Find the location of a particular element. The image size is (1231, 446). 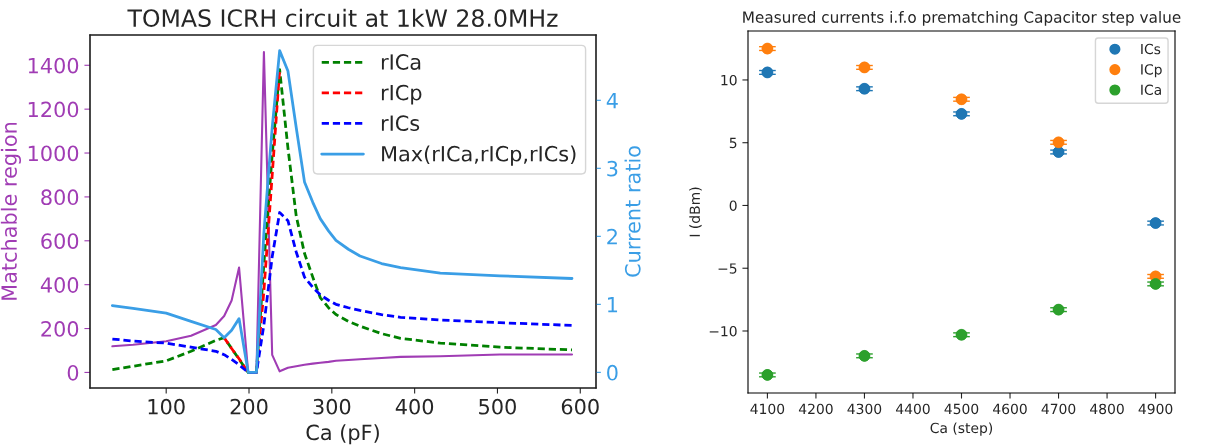

x-tick-label: 4600 is located at coordinates (1010, 409).